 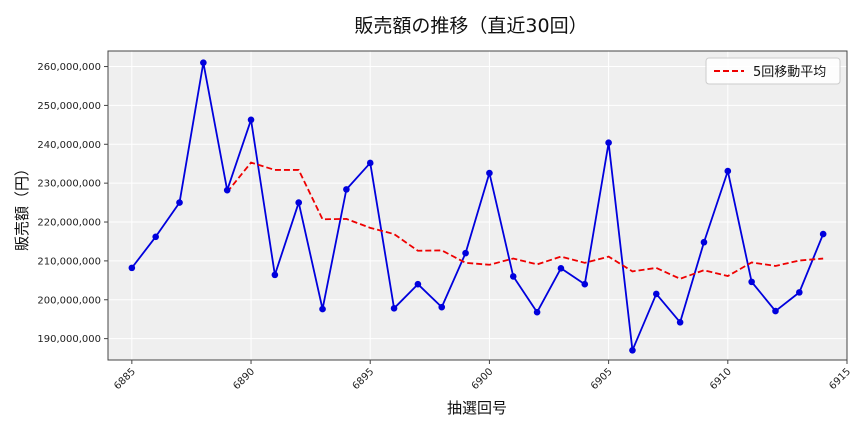 I want to click on y-tick-label: 240,000,000, so click(x=69, y=145).